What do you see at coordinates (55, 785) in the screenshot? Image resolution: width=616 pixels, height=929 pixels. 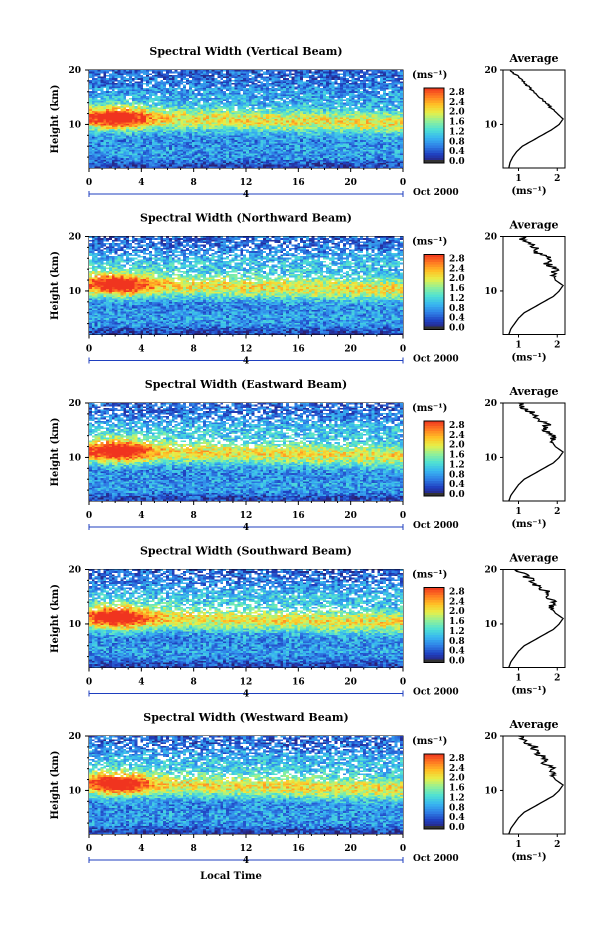 I see `y-axis-label: Height (km)` at bounding box center [55, 785].